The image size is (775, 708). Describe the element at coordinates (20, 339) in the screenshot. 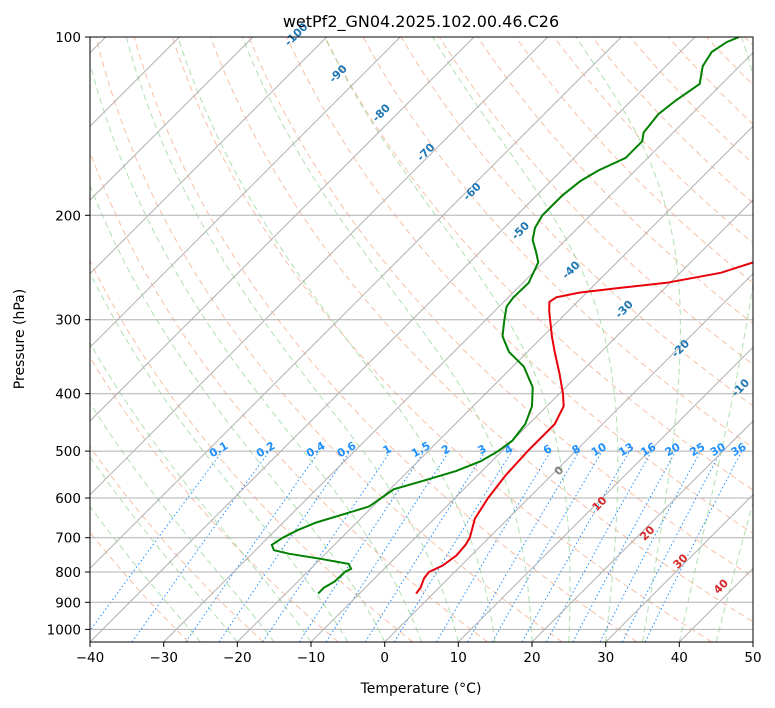

I see `y-axis-title: Pressure (hPa)` at that location.